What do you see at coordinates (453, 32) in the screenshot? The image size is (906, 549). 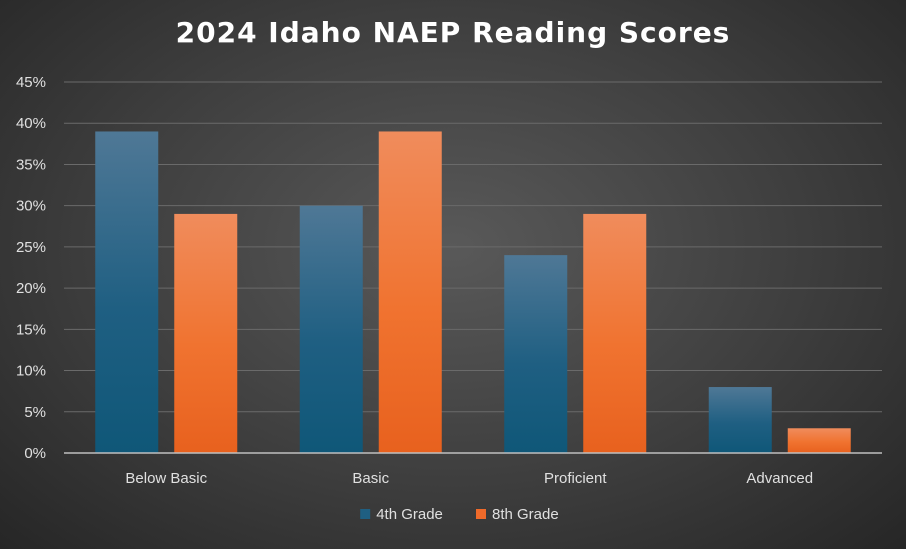 I see `chart-title: 2024 Idaho NAEP Reading Scores` at bounding box center [453, 32].